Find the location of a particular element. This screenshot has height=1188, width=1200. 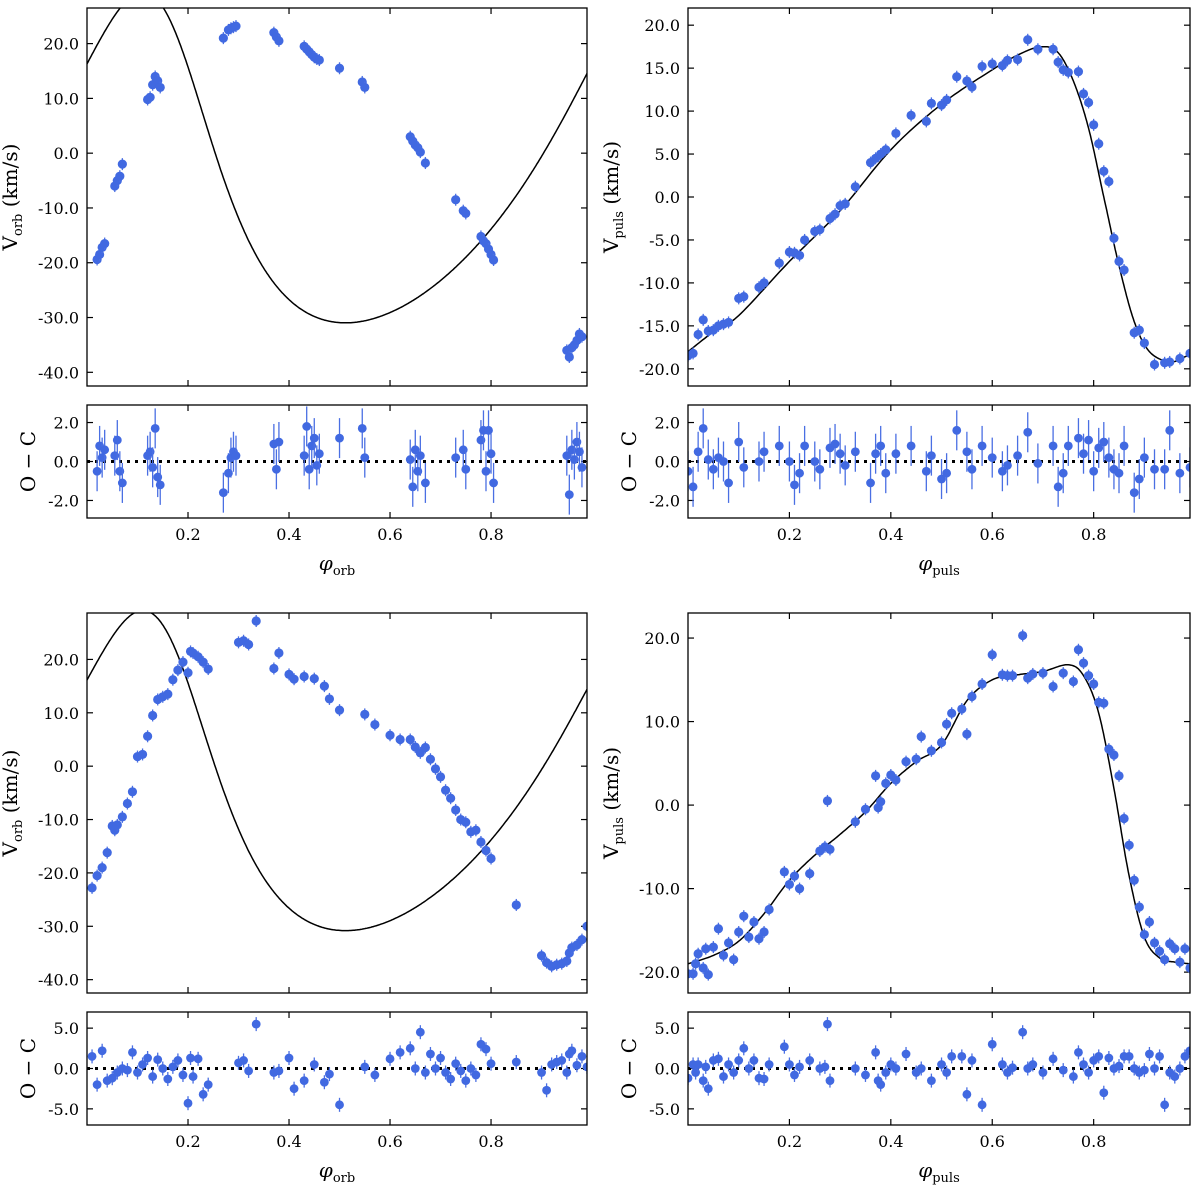

panel-bottom-right-main-ytick-label: -20.0 is located at coordinates (659, 972).